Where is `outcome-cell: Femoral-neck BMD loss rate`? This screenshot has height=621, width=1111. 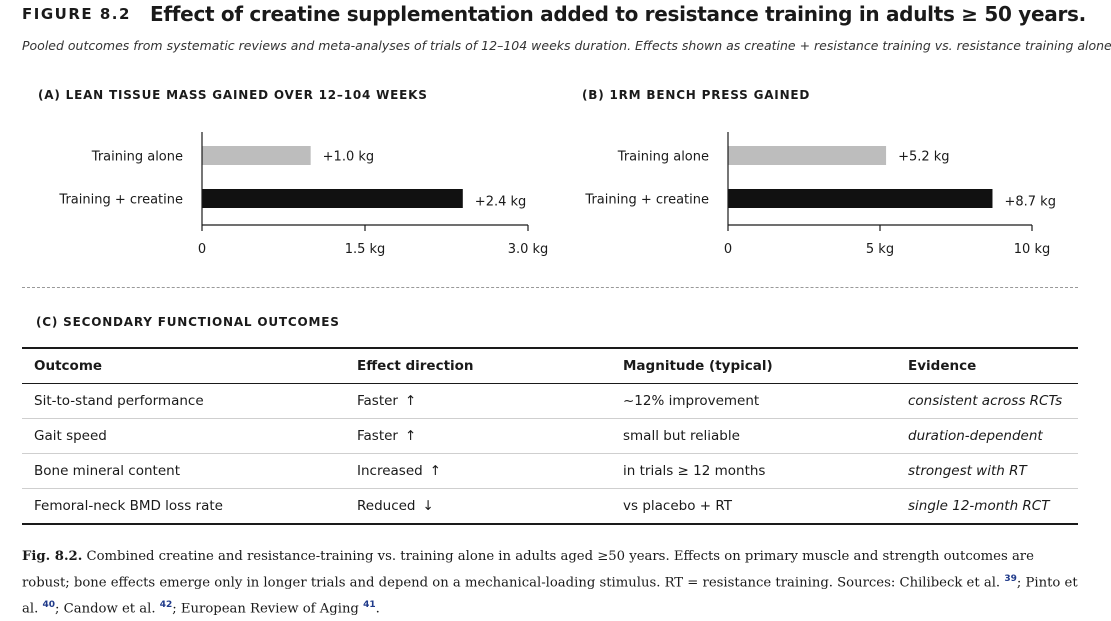
outcome-cell: Femoral-neck BMD loss rate is located at coordinates (183, 506).